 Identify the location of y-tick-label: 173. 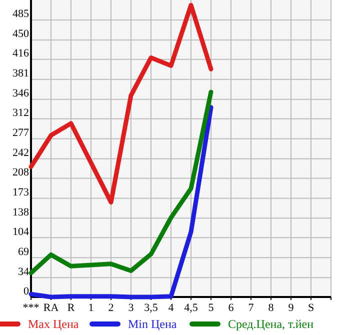
(21, 192).